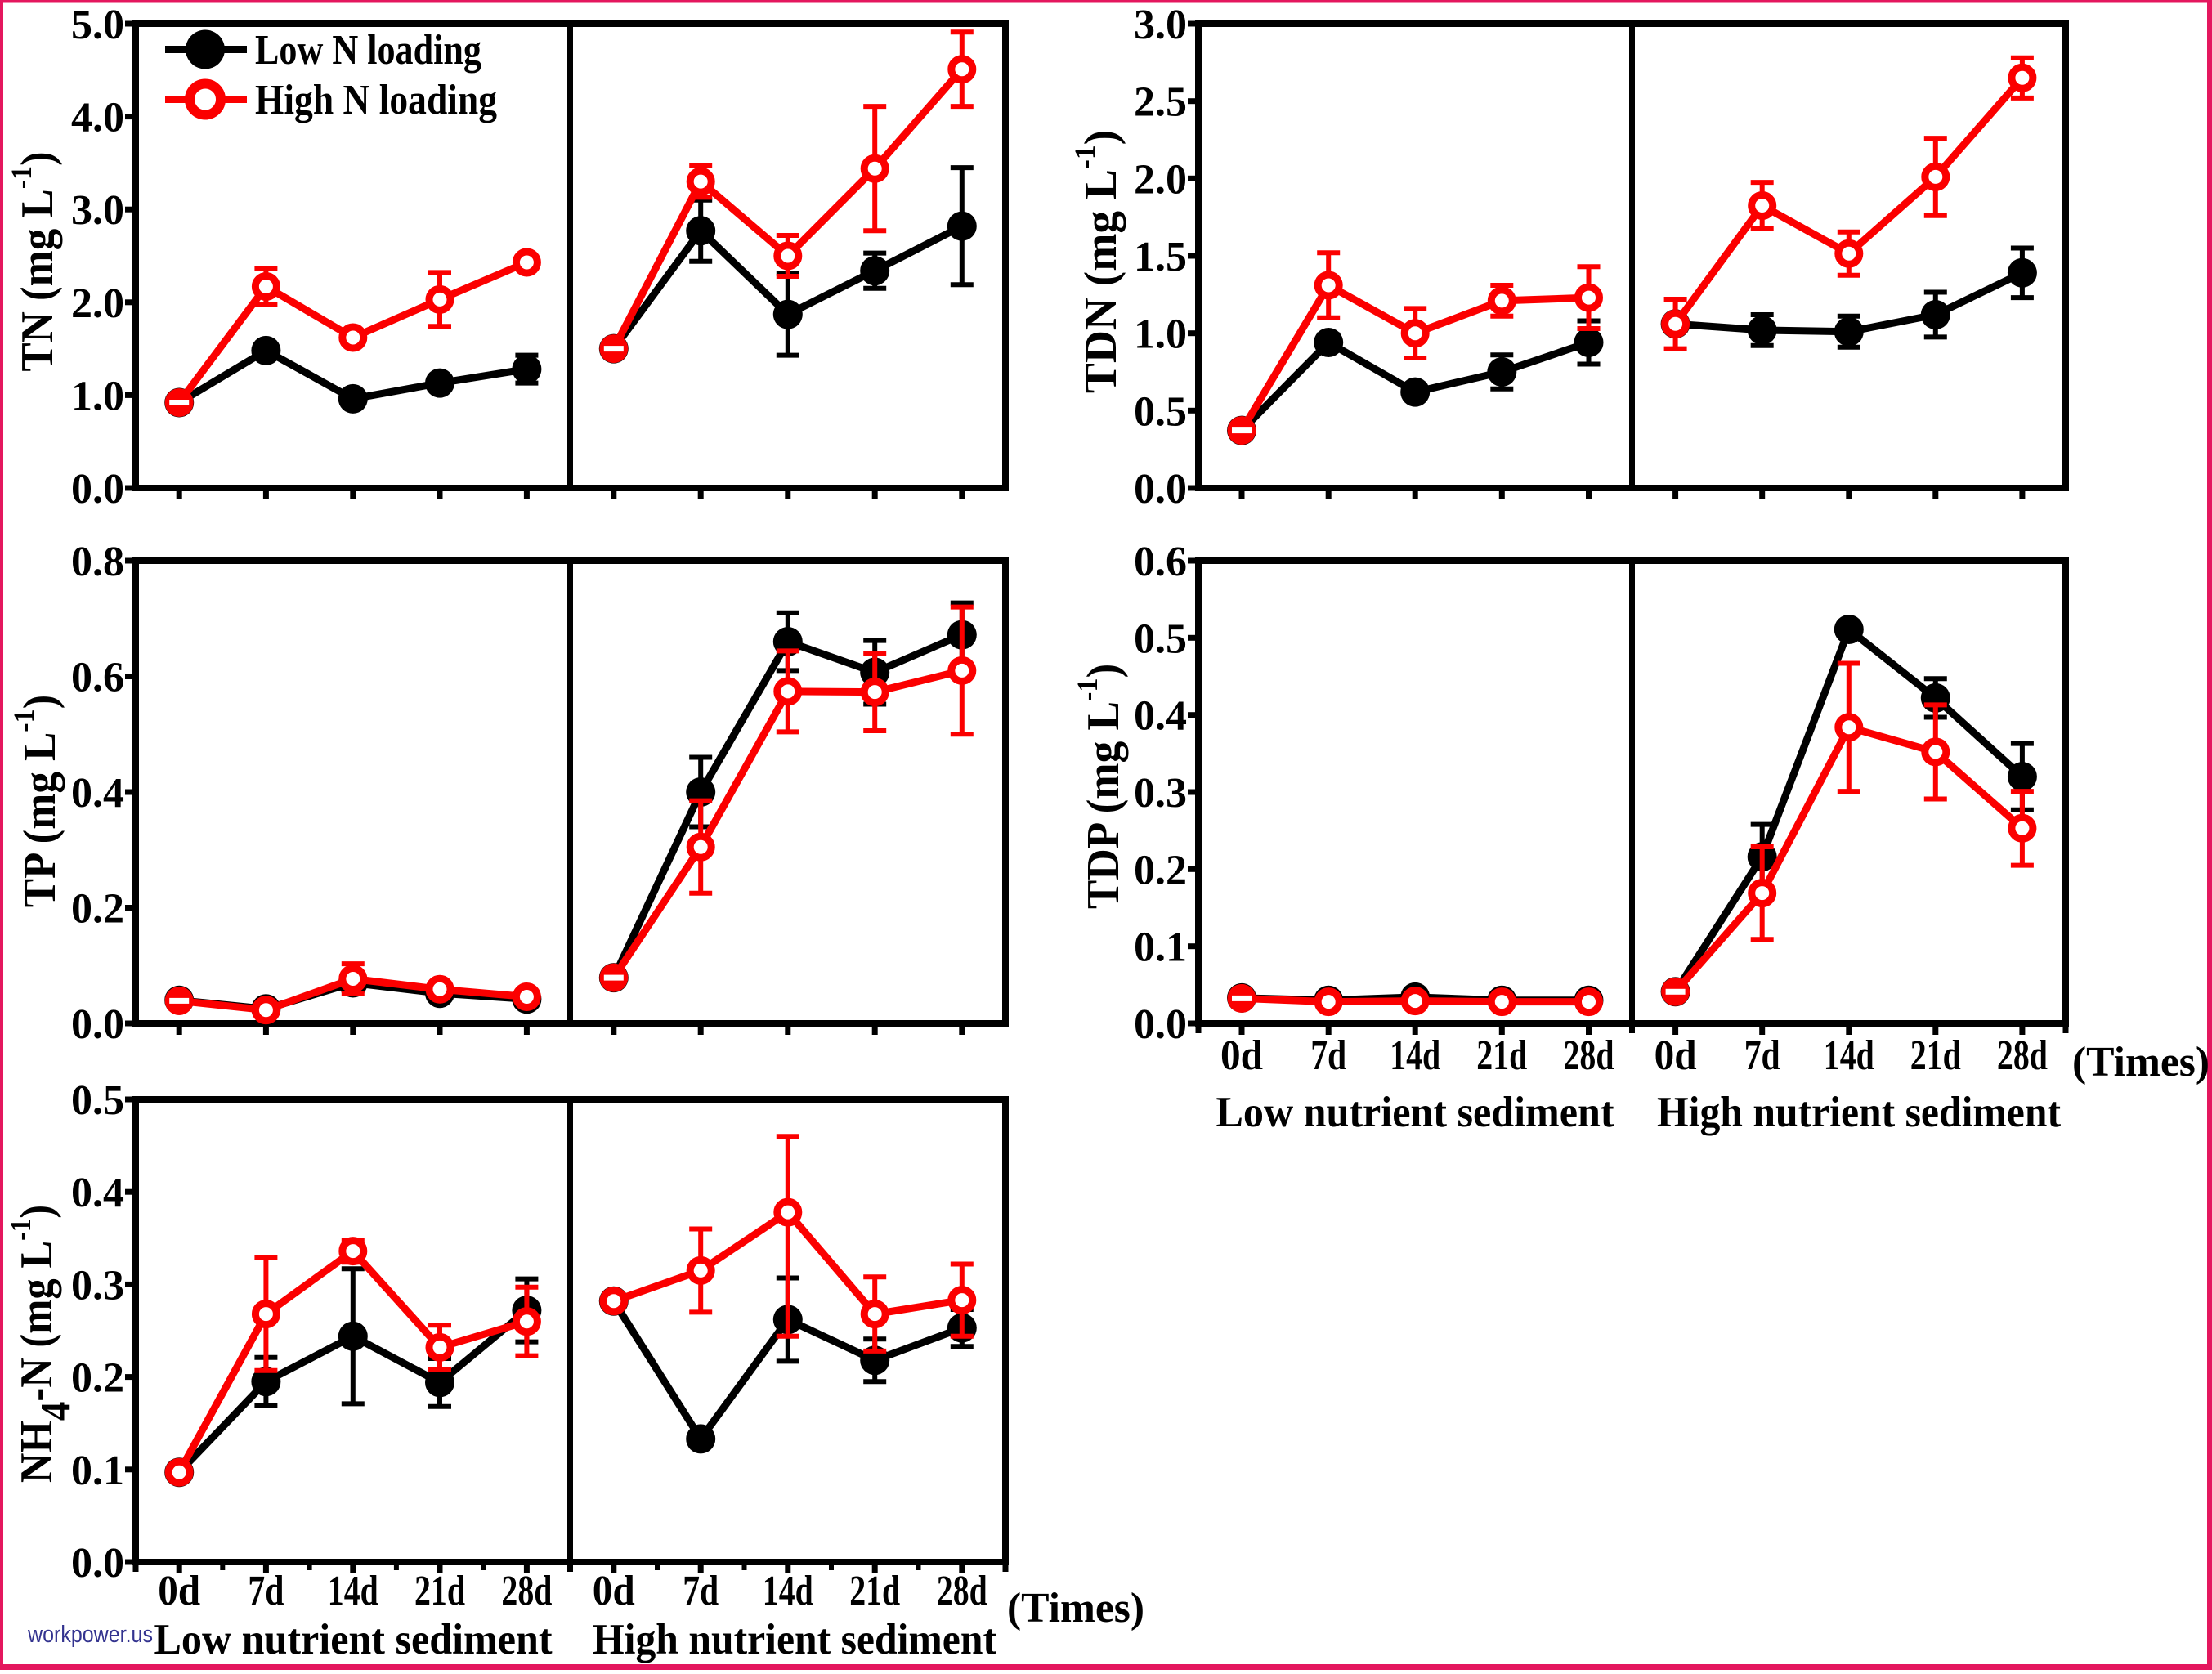 This screenshot has width=2212, height=1674. Describe the element at coordinates (1160, 257) in the screenshot. I see `svg-text: 1.5` at that location.